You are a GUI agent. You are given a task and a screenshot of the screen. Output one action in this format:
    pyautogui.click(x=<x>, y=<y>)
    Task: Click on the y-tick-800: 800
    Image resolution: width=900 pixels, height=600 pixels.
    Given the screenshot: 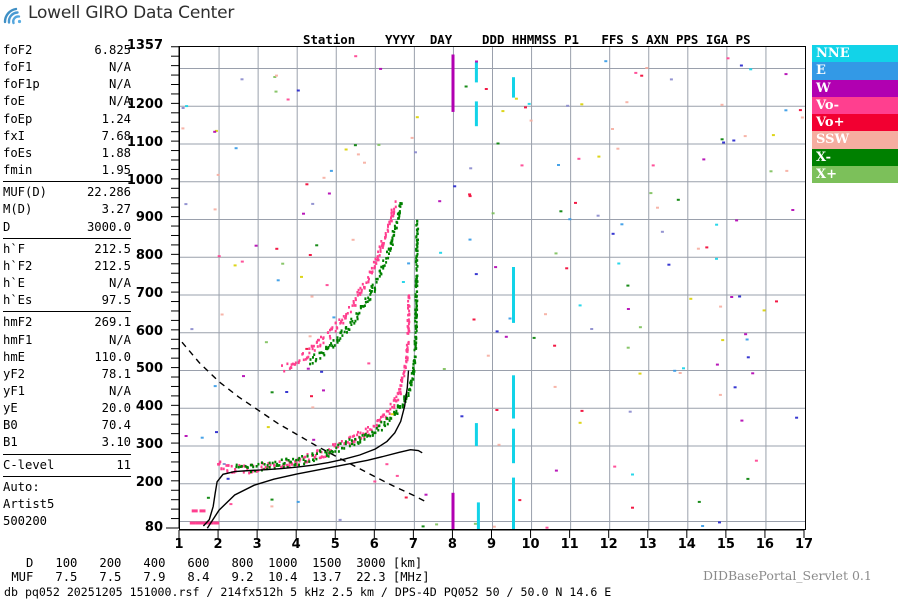 What is the action you would take?
    pyautogui.click(x=149, y=256)
    